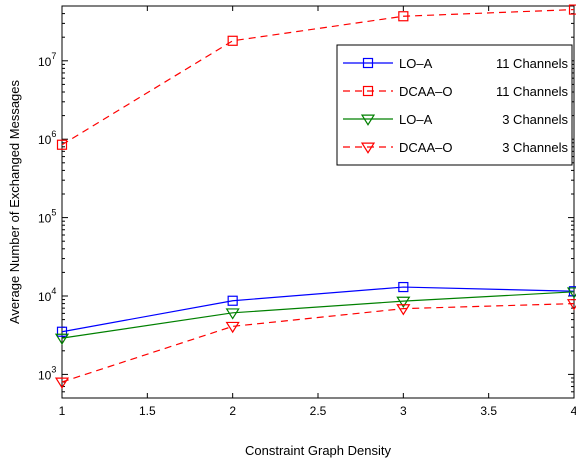 The height and width of the screenshot is (462, 576). What do you see at coordinates (53, 56) in the screenshot?
I see `y-tick-exponent: 7` at bounding box center [53, 56].